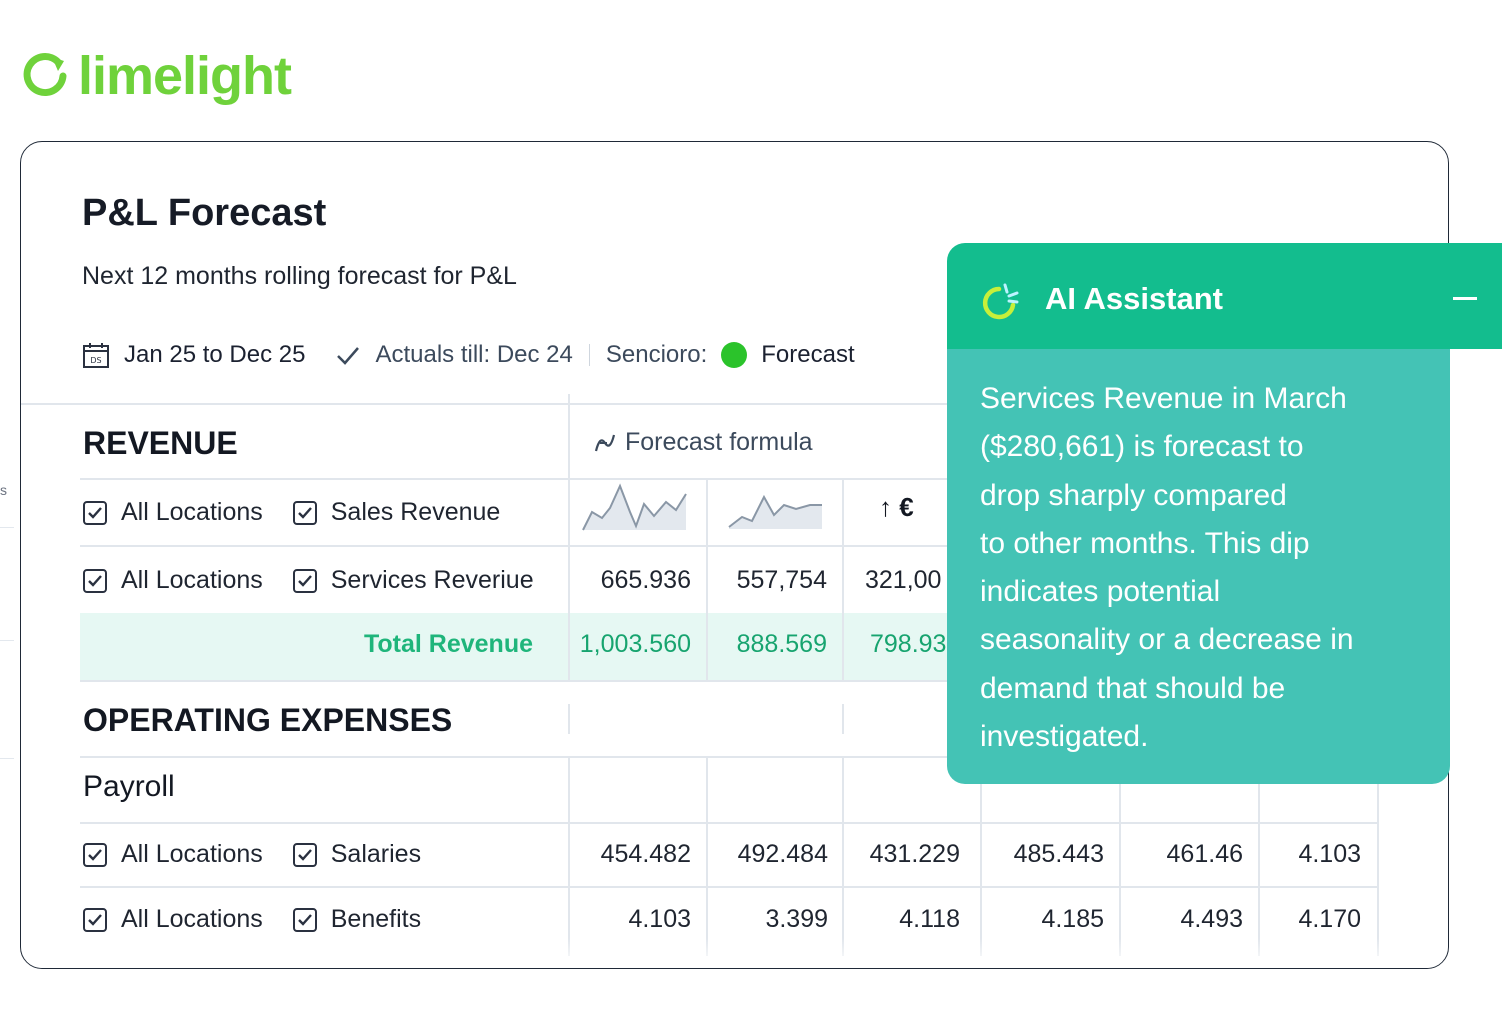 Image resolution: width=1502 pixels, height=1024 pixels. Describe the element at coordinates (645, 854) in the screenshot. I see `salaries-value: 454.482` at that location.